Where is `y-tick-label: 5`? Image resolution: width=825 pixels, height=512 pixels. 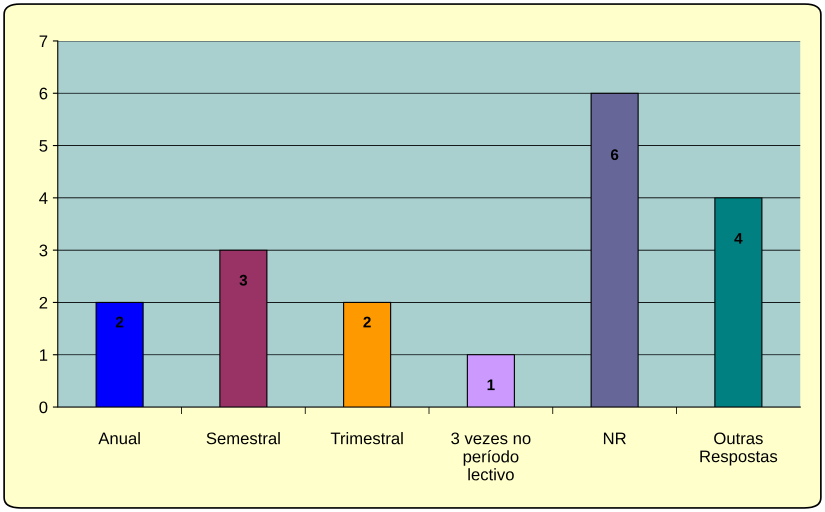
y-tick-label: 5 is located at coordinates (43, 146).